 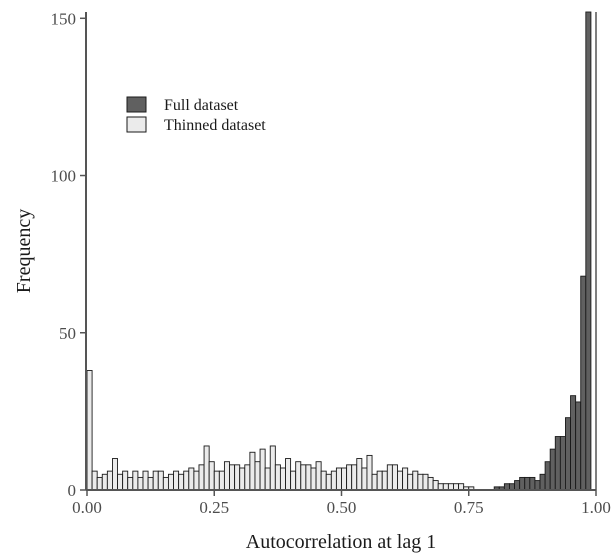 I want to click on x-tick-label: 1.00, so click(x=596, y=507).